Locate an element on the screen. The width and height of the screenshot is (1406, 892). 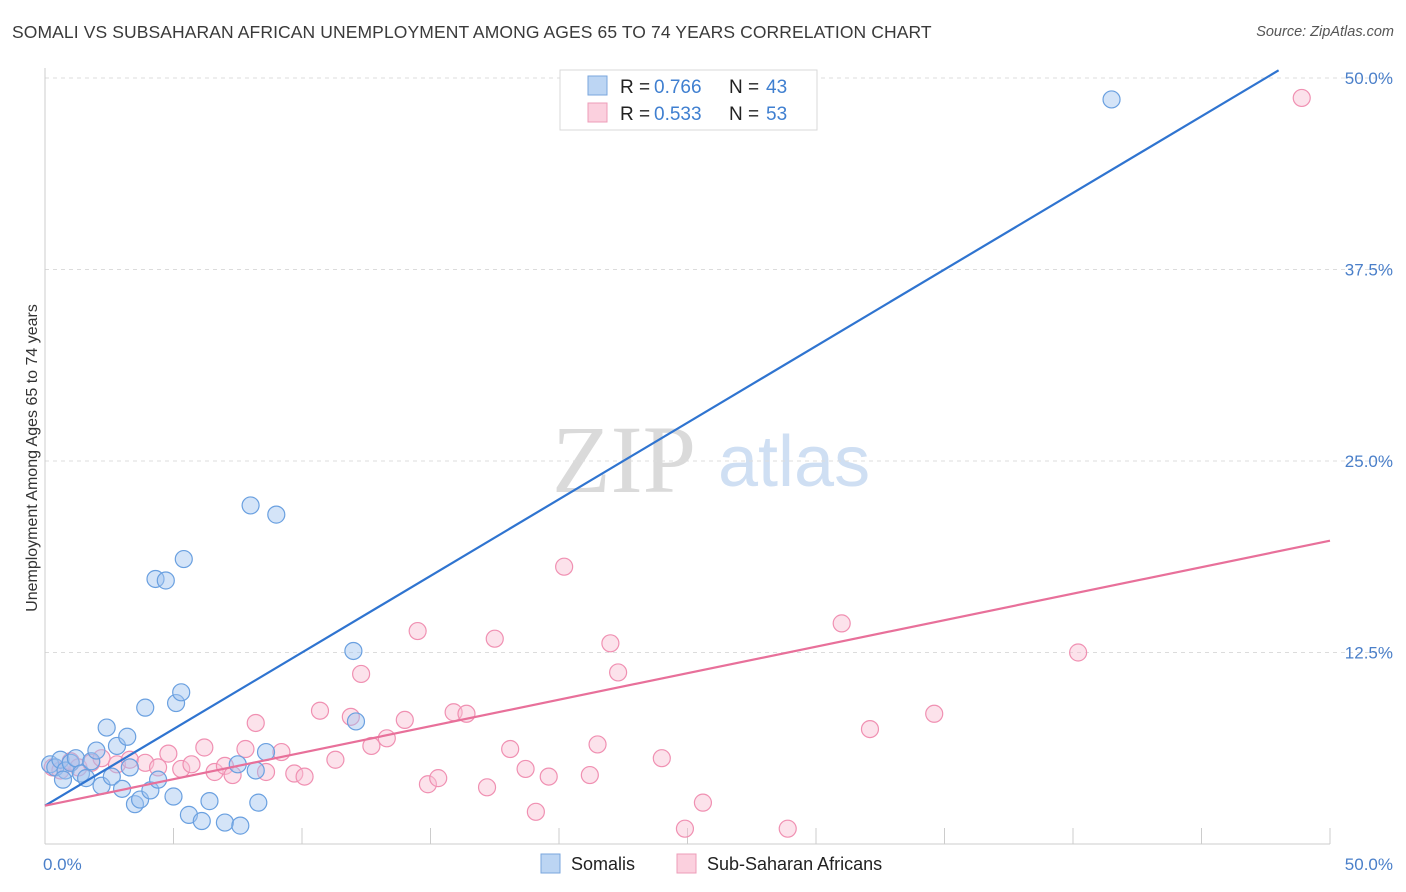
legend-swatch-subsaharan is located at coordinates (597, 112).